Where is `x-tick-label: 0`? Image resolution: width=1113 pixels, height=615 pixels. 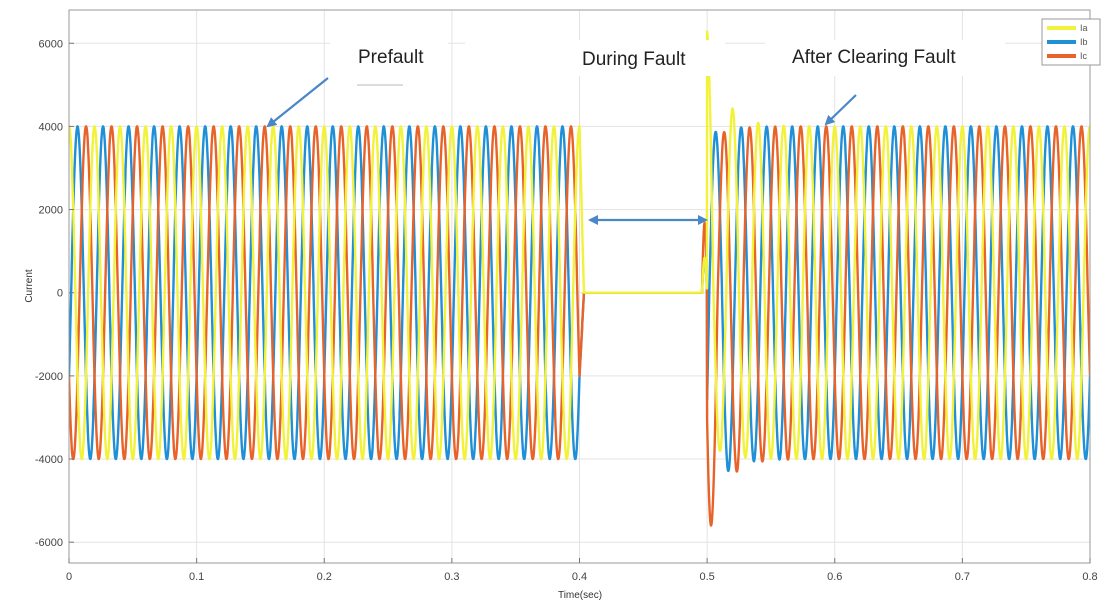 x-tick-label: 0 is located at coordinates (69, 577).